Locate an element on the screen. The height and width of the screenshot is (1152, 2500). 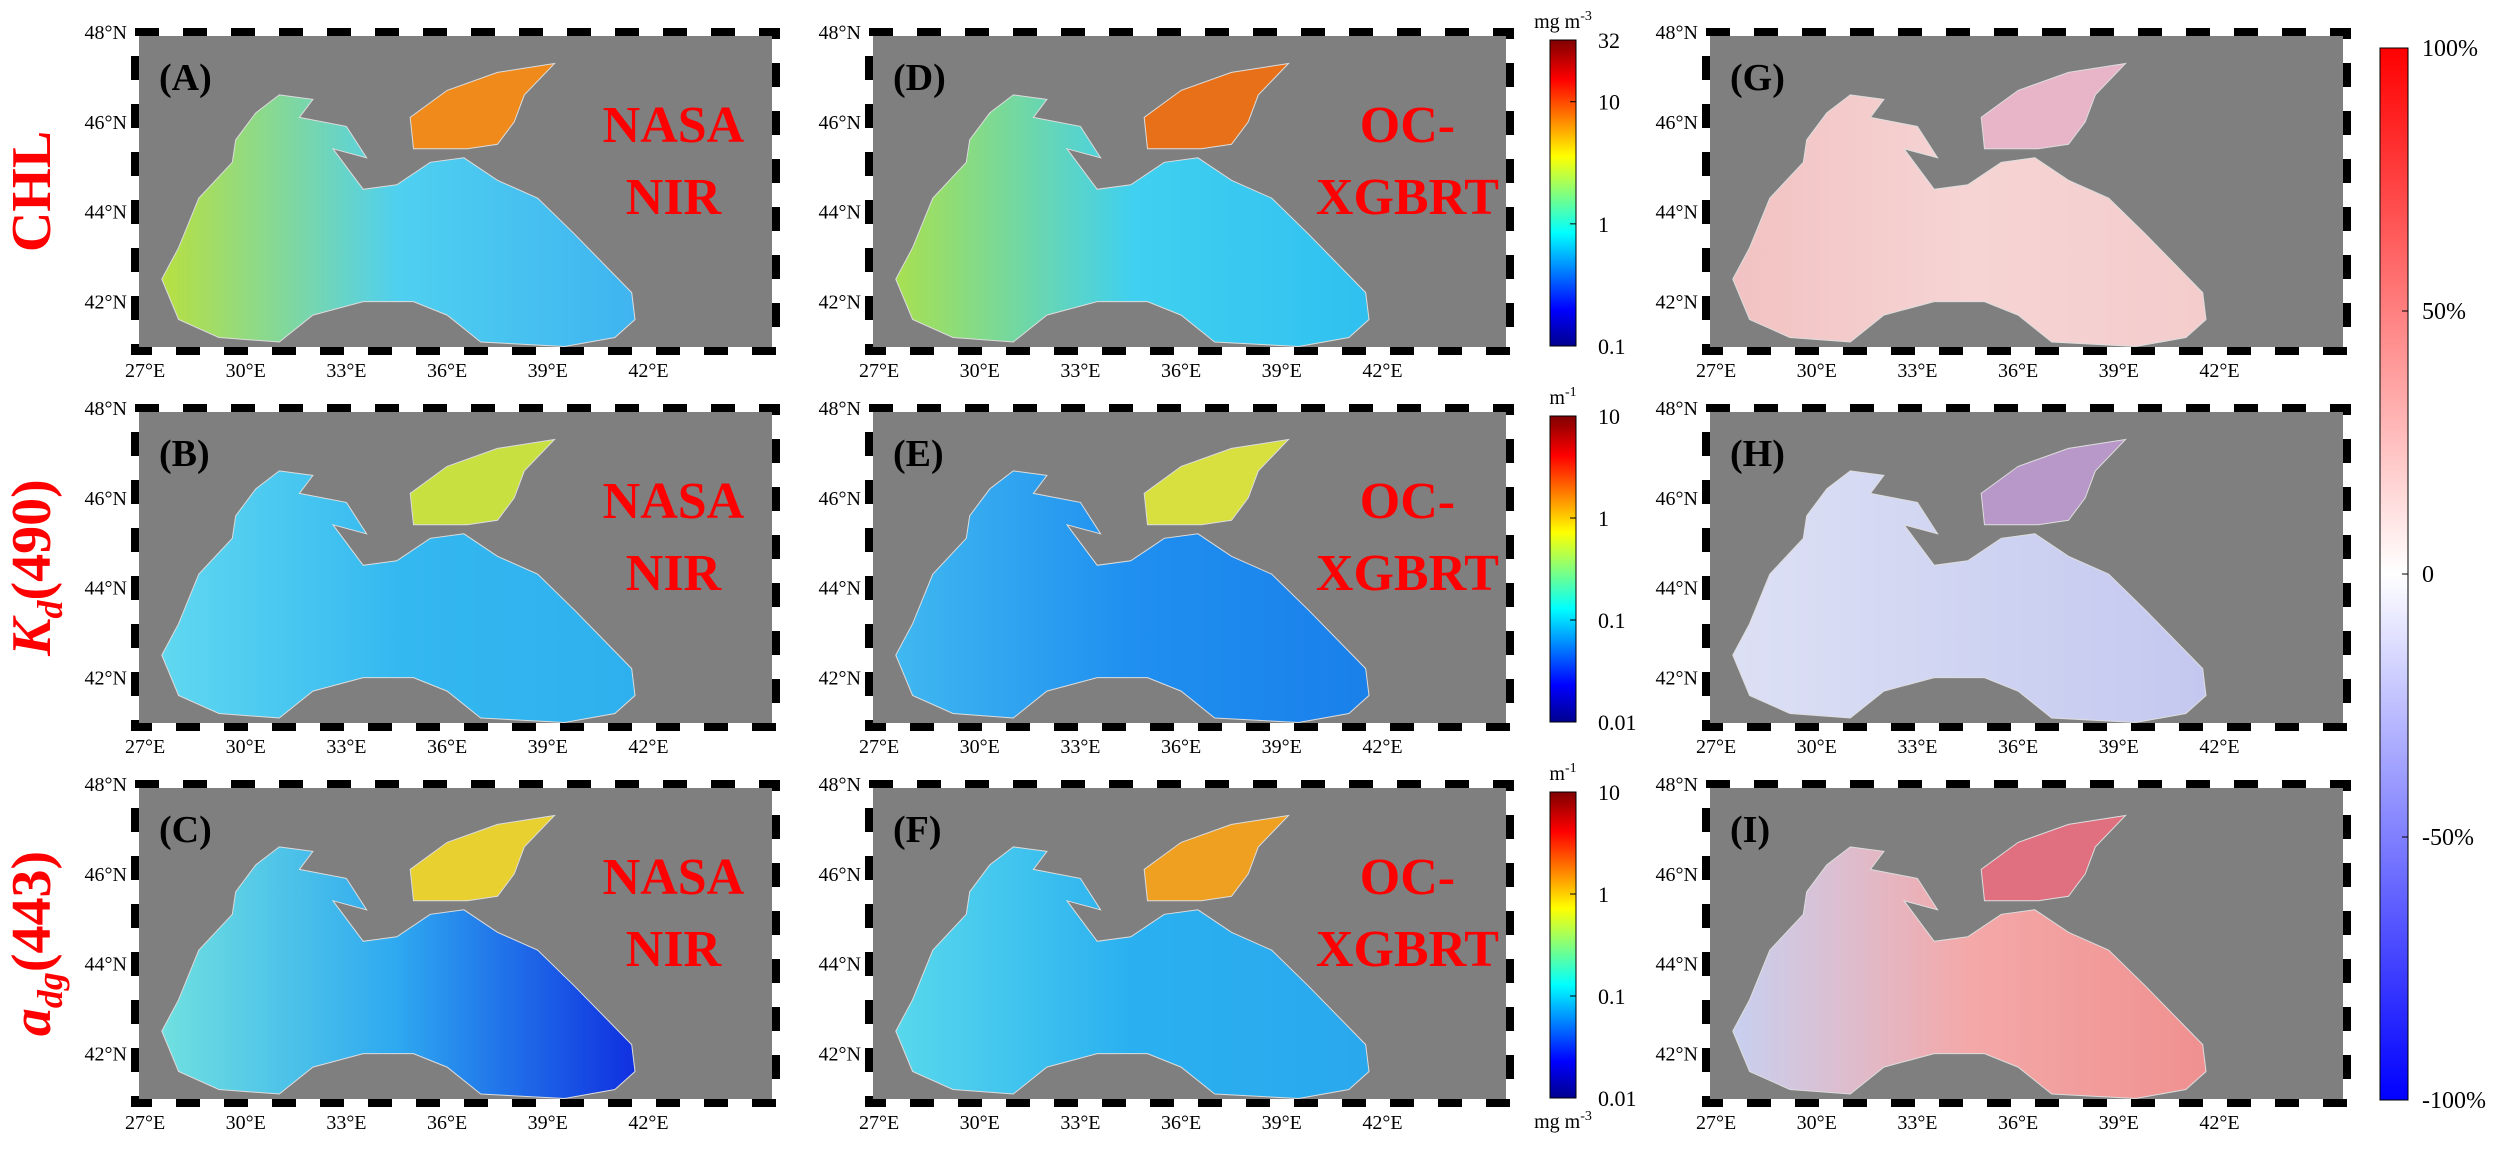
row-label-main: K is located at coordinates (32, 636).